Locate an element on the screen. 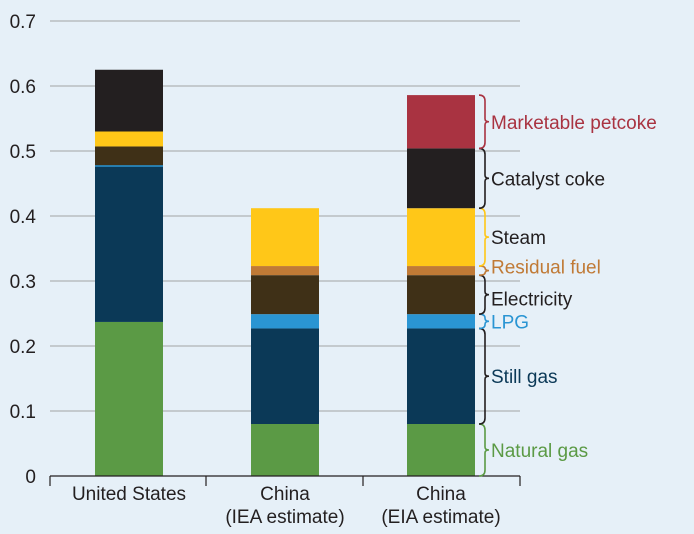  legend-label: Natural gas is located at coordinates (539, 451).